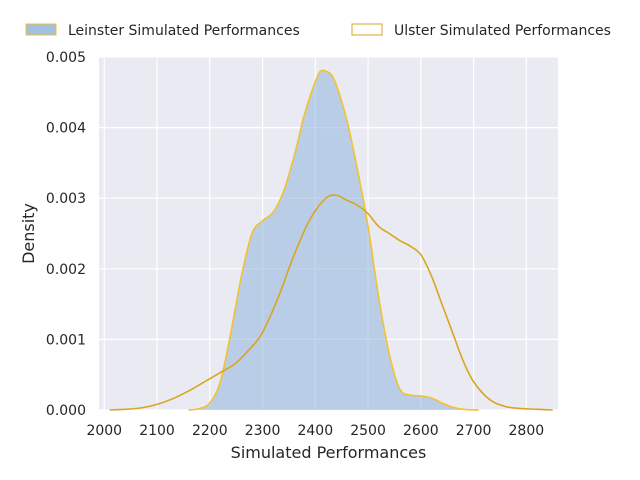 The image size is (640, 480). I want to click on y-tick-label: 0.003, so click(66, 199).